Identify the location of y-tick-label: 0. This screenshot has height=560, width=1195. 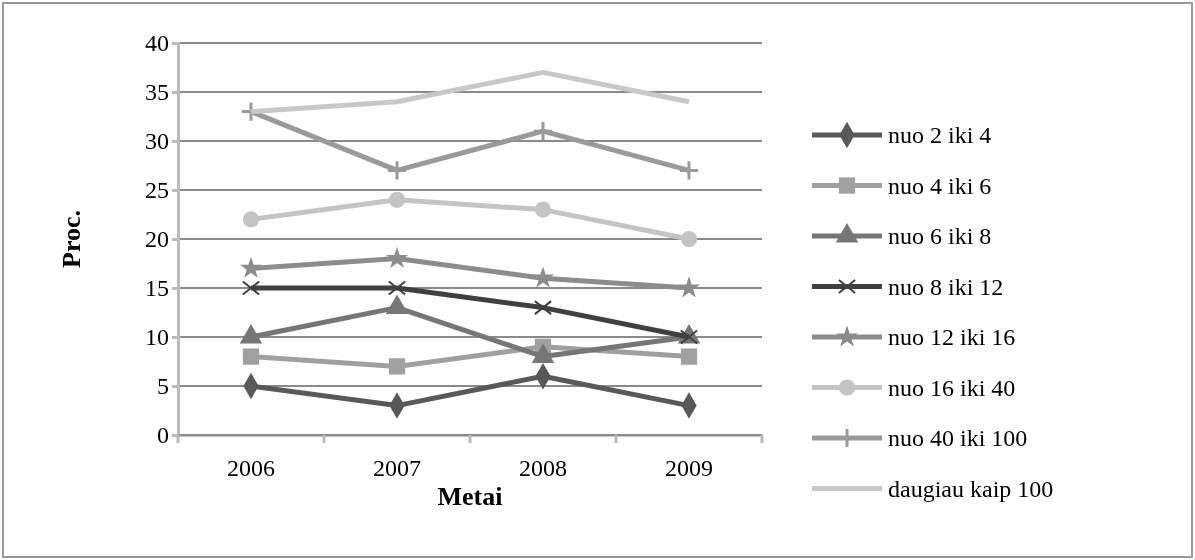
(163, 435).